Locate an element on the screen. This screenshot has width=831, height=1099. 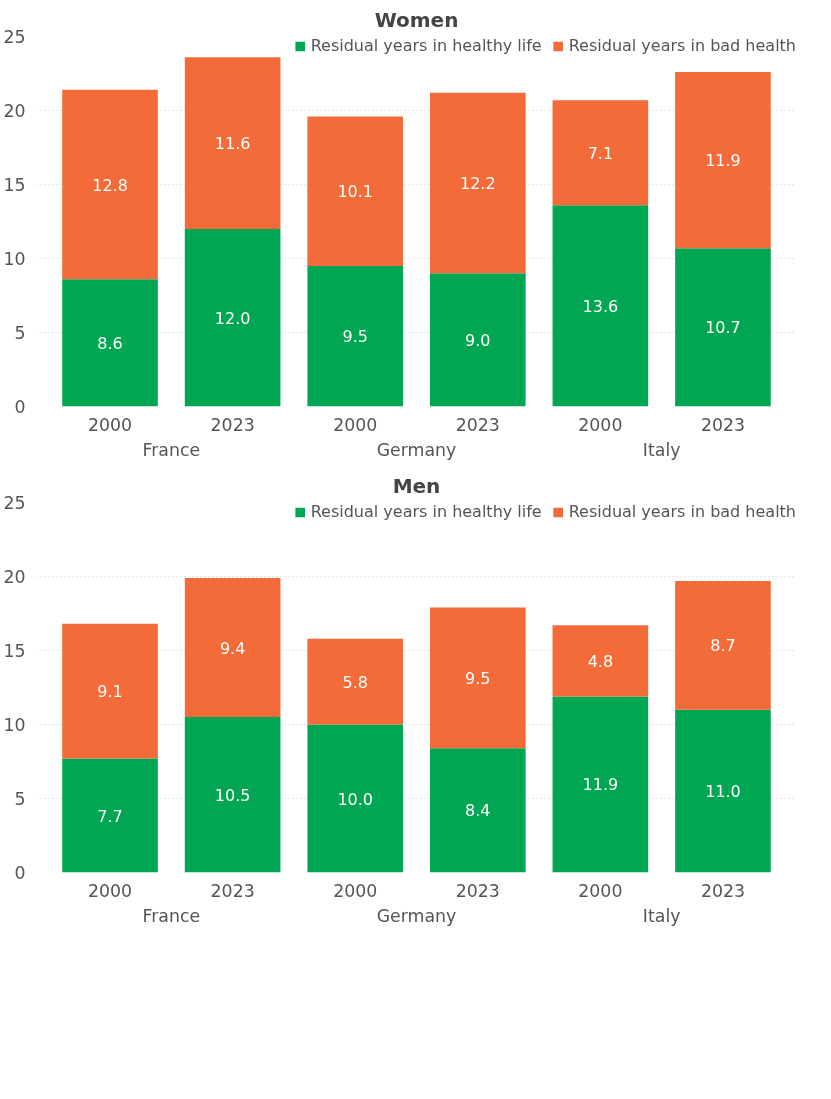
data-label: 10.5 is located at coordinates (232, 795).